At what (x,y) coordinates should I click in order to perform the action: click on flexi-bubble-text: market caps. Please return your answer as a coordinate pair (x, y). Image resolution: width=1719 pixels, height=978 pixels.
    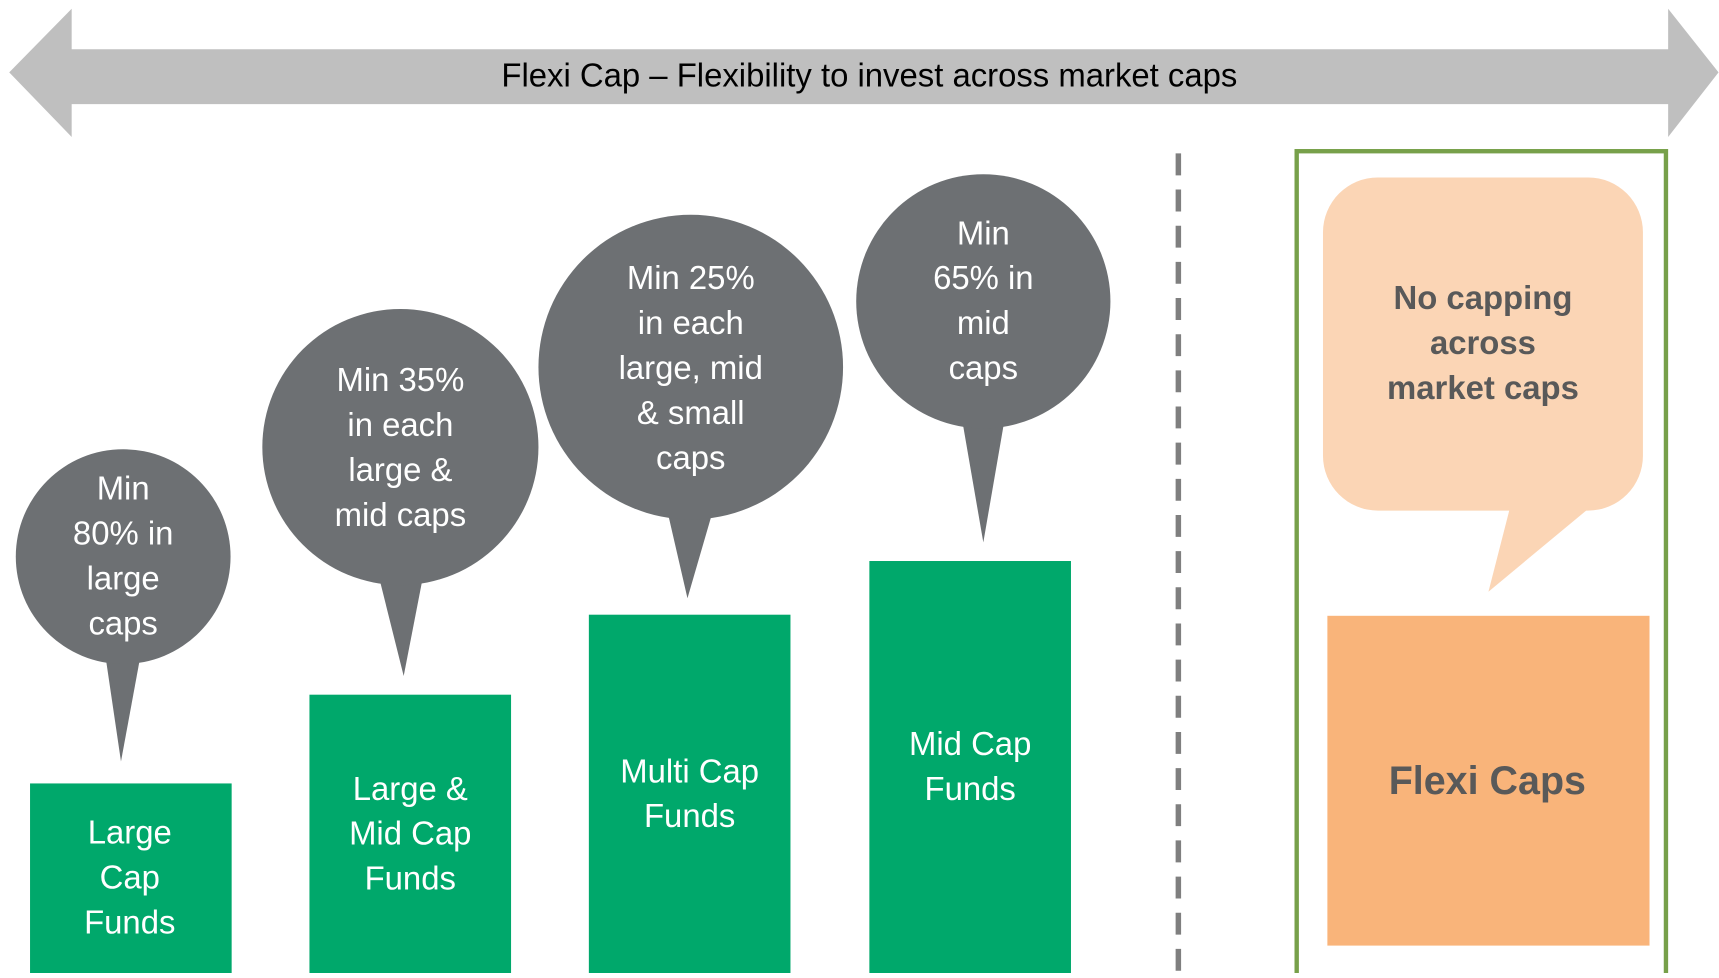
    Looking at the image, I should click on (1483, 387).